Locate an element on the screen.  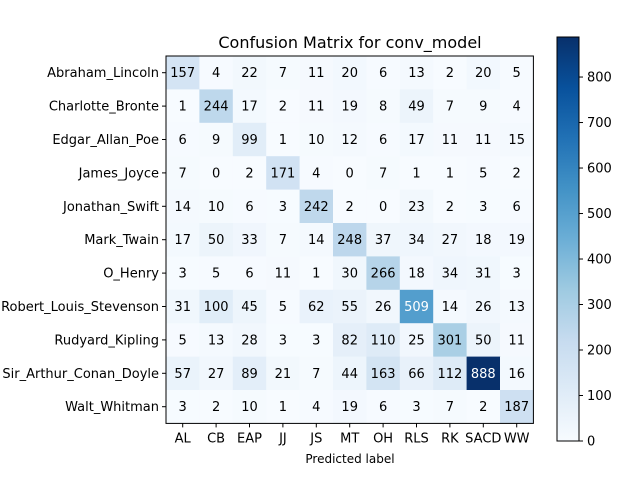
matrix-cell-value: 509 is located at coordinates (416, 307).